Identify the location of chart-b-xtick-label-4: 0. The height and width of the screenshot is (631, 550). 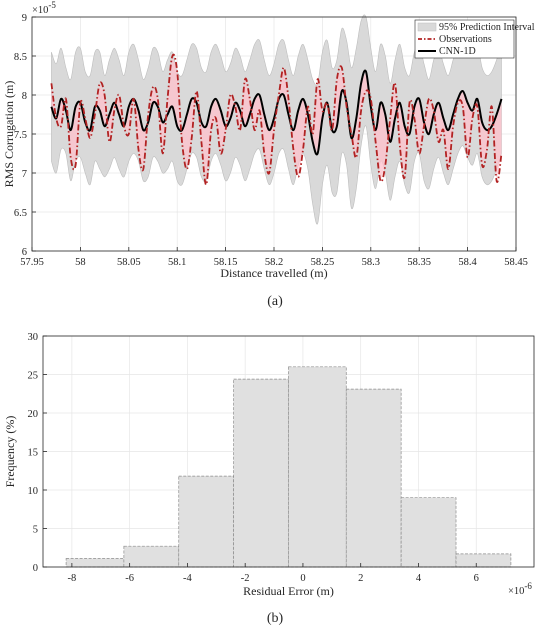
(302, 578).